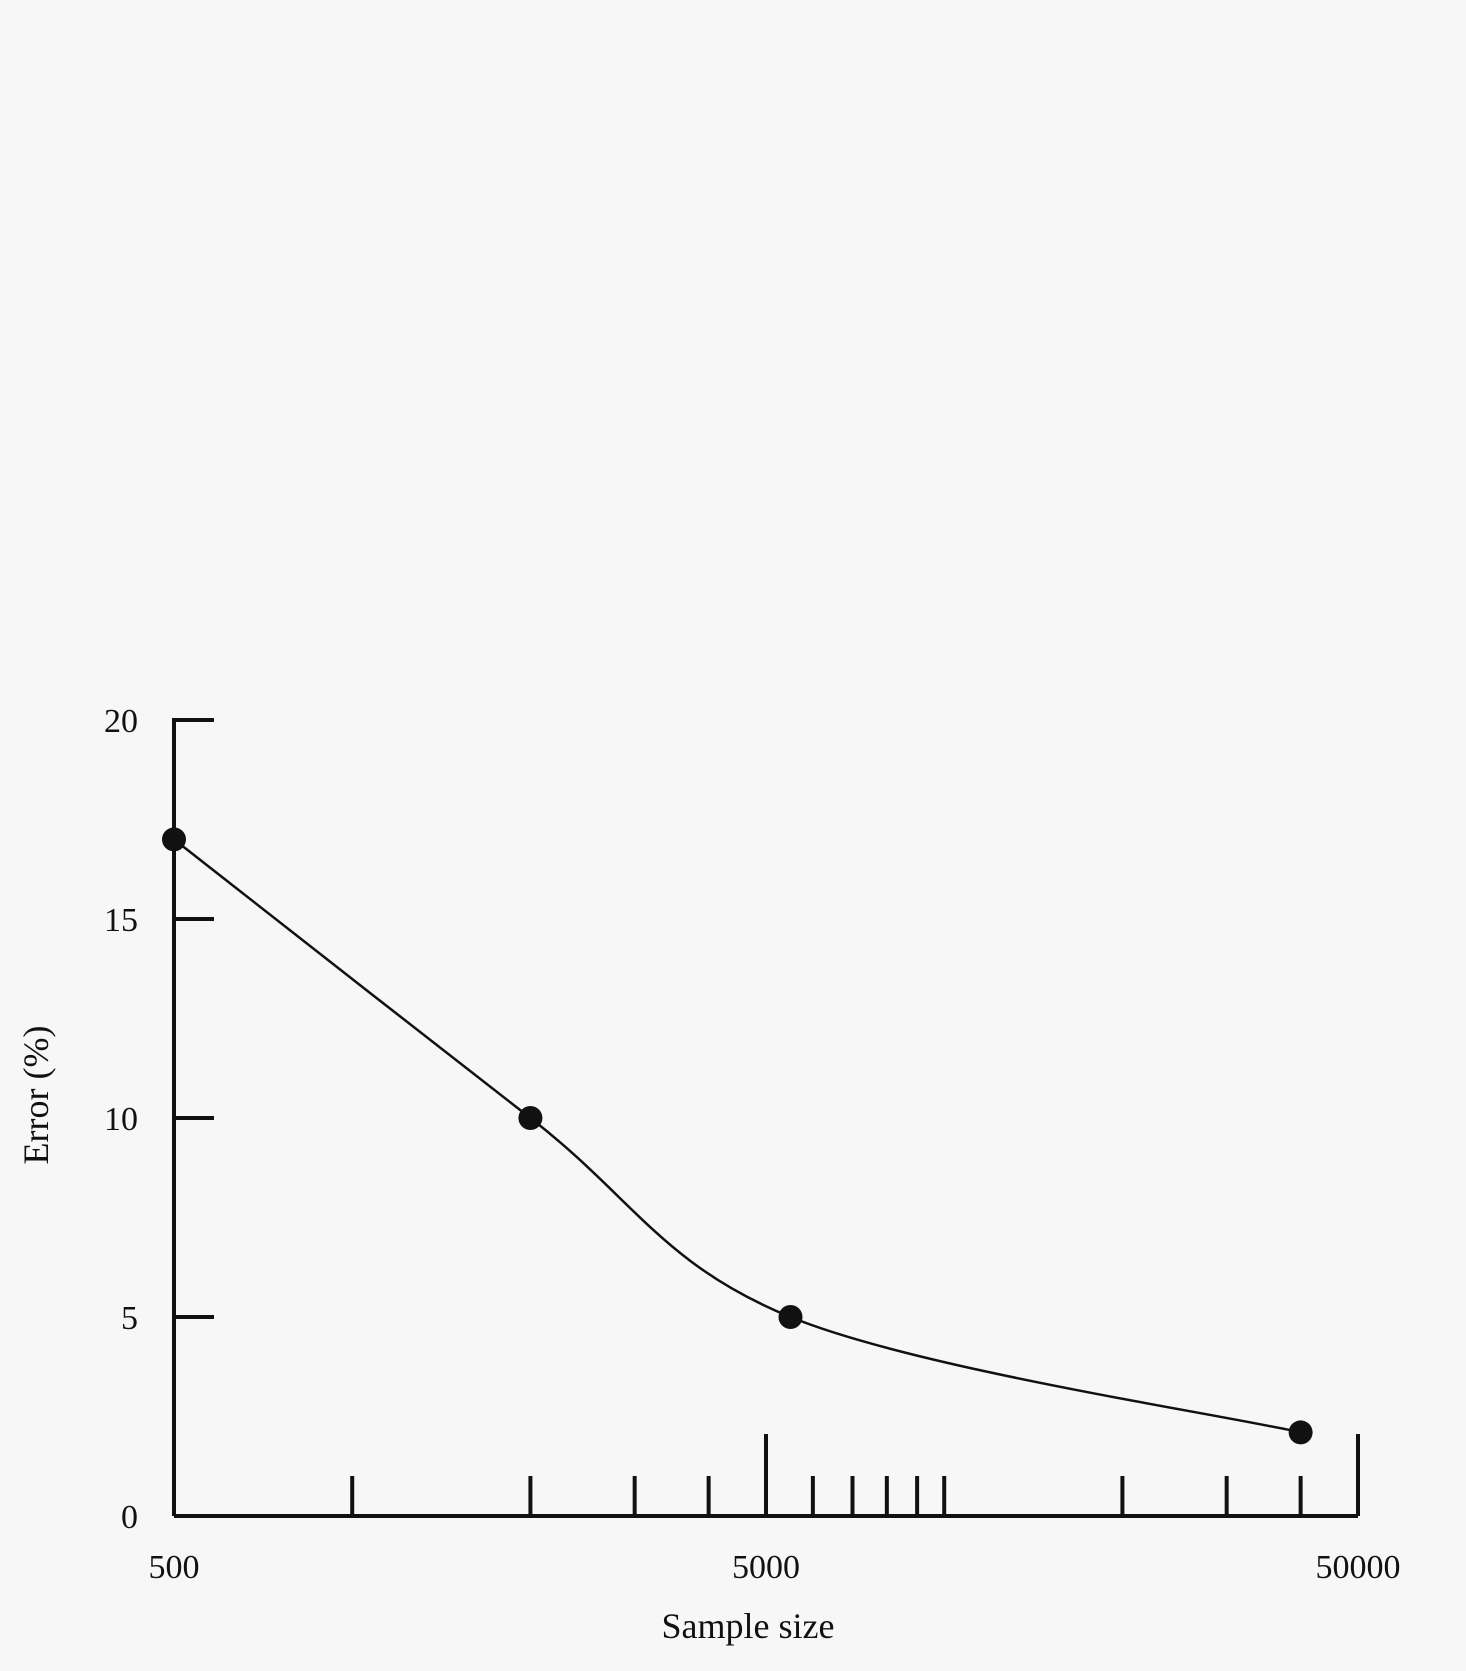  Describe the element at coordinates (129, 1318) in the screenshot. I see `y-tick-label: 5` at that location.